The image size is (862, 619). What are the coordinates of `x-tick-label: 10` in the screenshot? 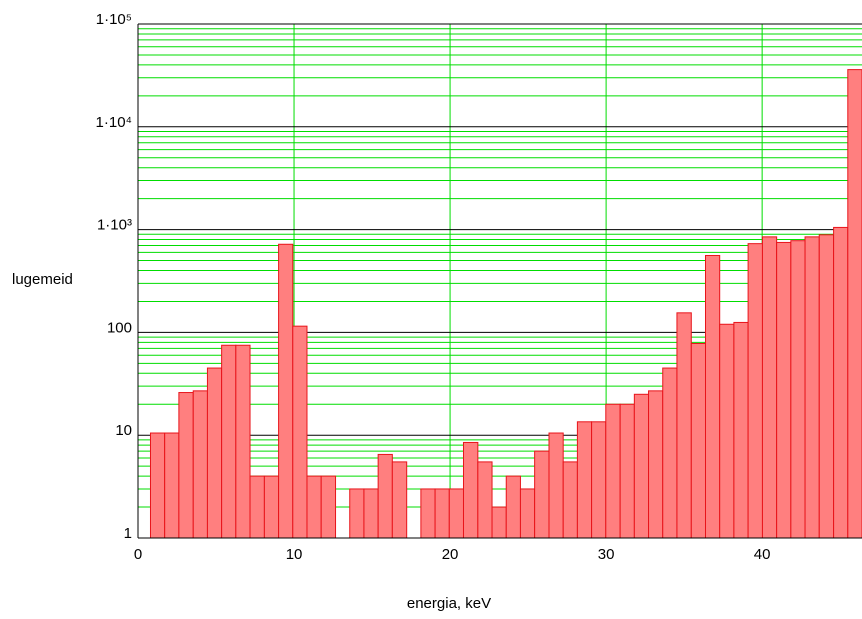 It's located at (294, 554).